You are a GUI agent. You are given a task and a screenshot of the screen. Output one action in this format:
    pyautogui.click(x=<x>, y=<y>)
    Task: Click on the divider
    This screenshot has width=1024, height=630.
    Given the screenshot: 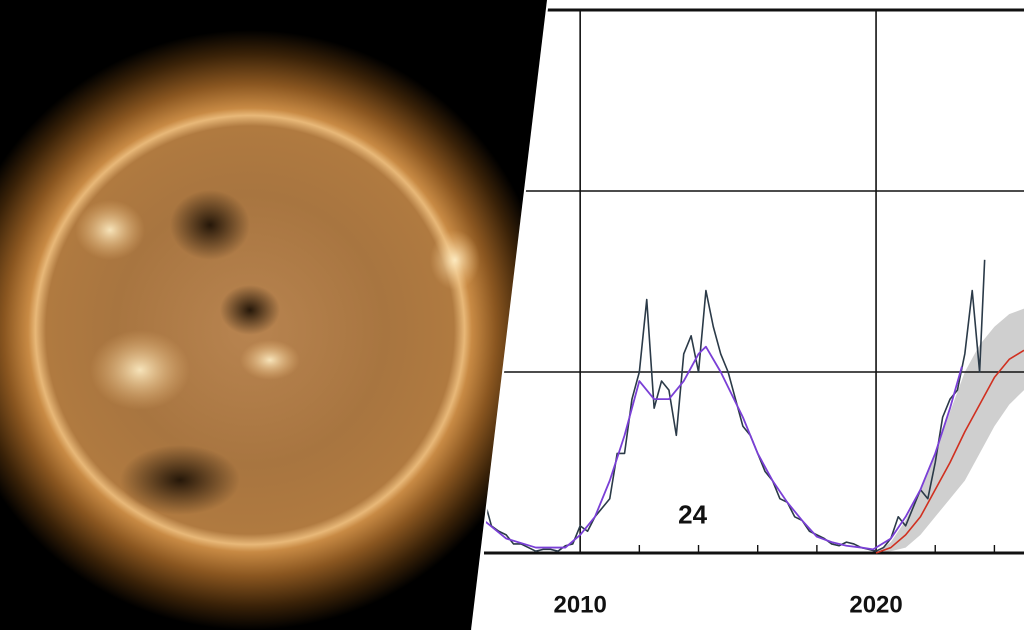 What is the action you would take?
    pyautogui.click(x=510, y=315)
    